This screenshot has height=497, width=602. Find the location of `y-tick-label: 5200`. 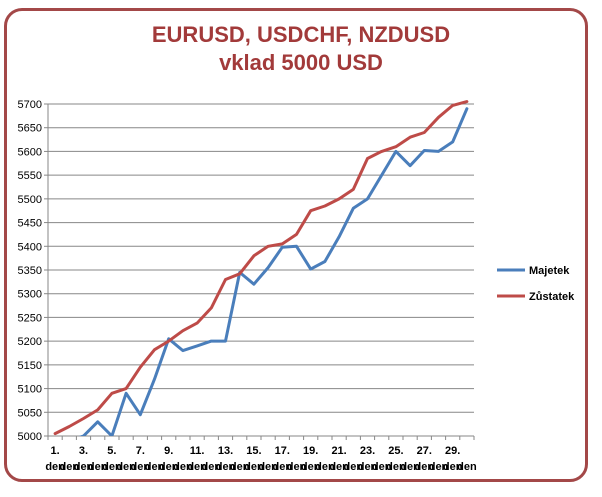

y-tick-label: 5200 is located at coordinates (30, 342).